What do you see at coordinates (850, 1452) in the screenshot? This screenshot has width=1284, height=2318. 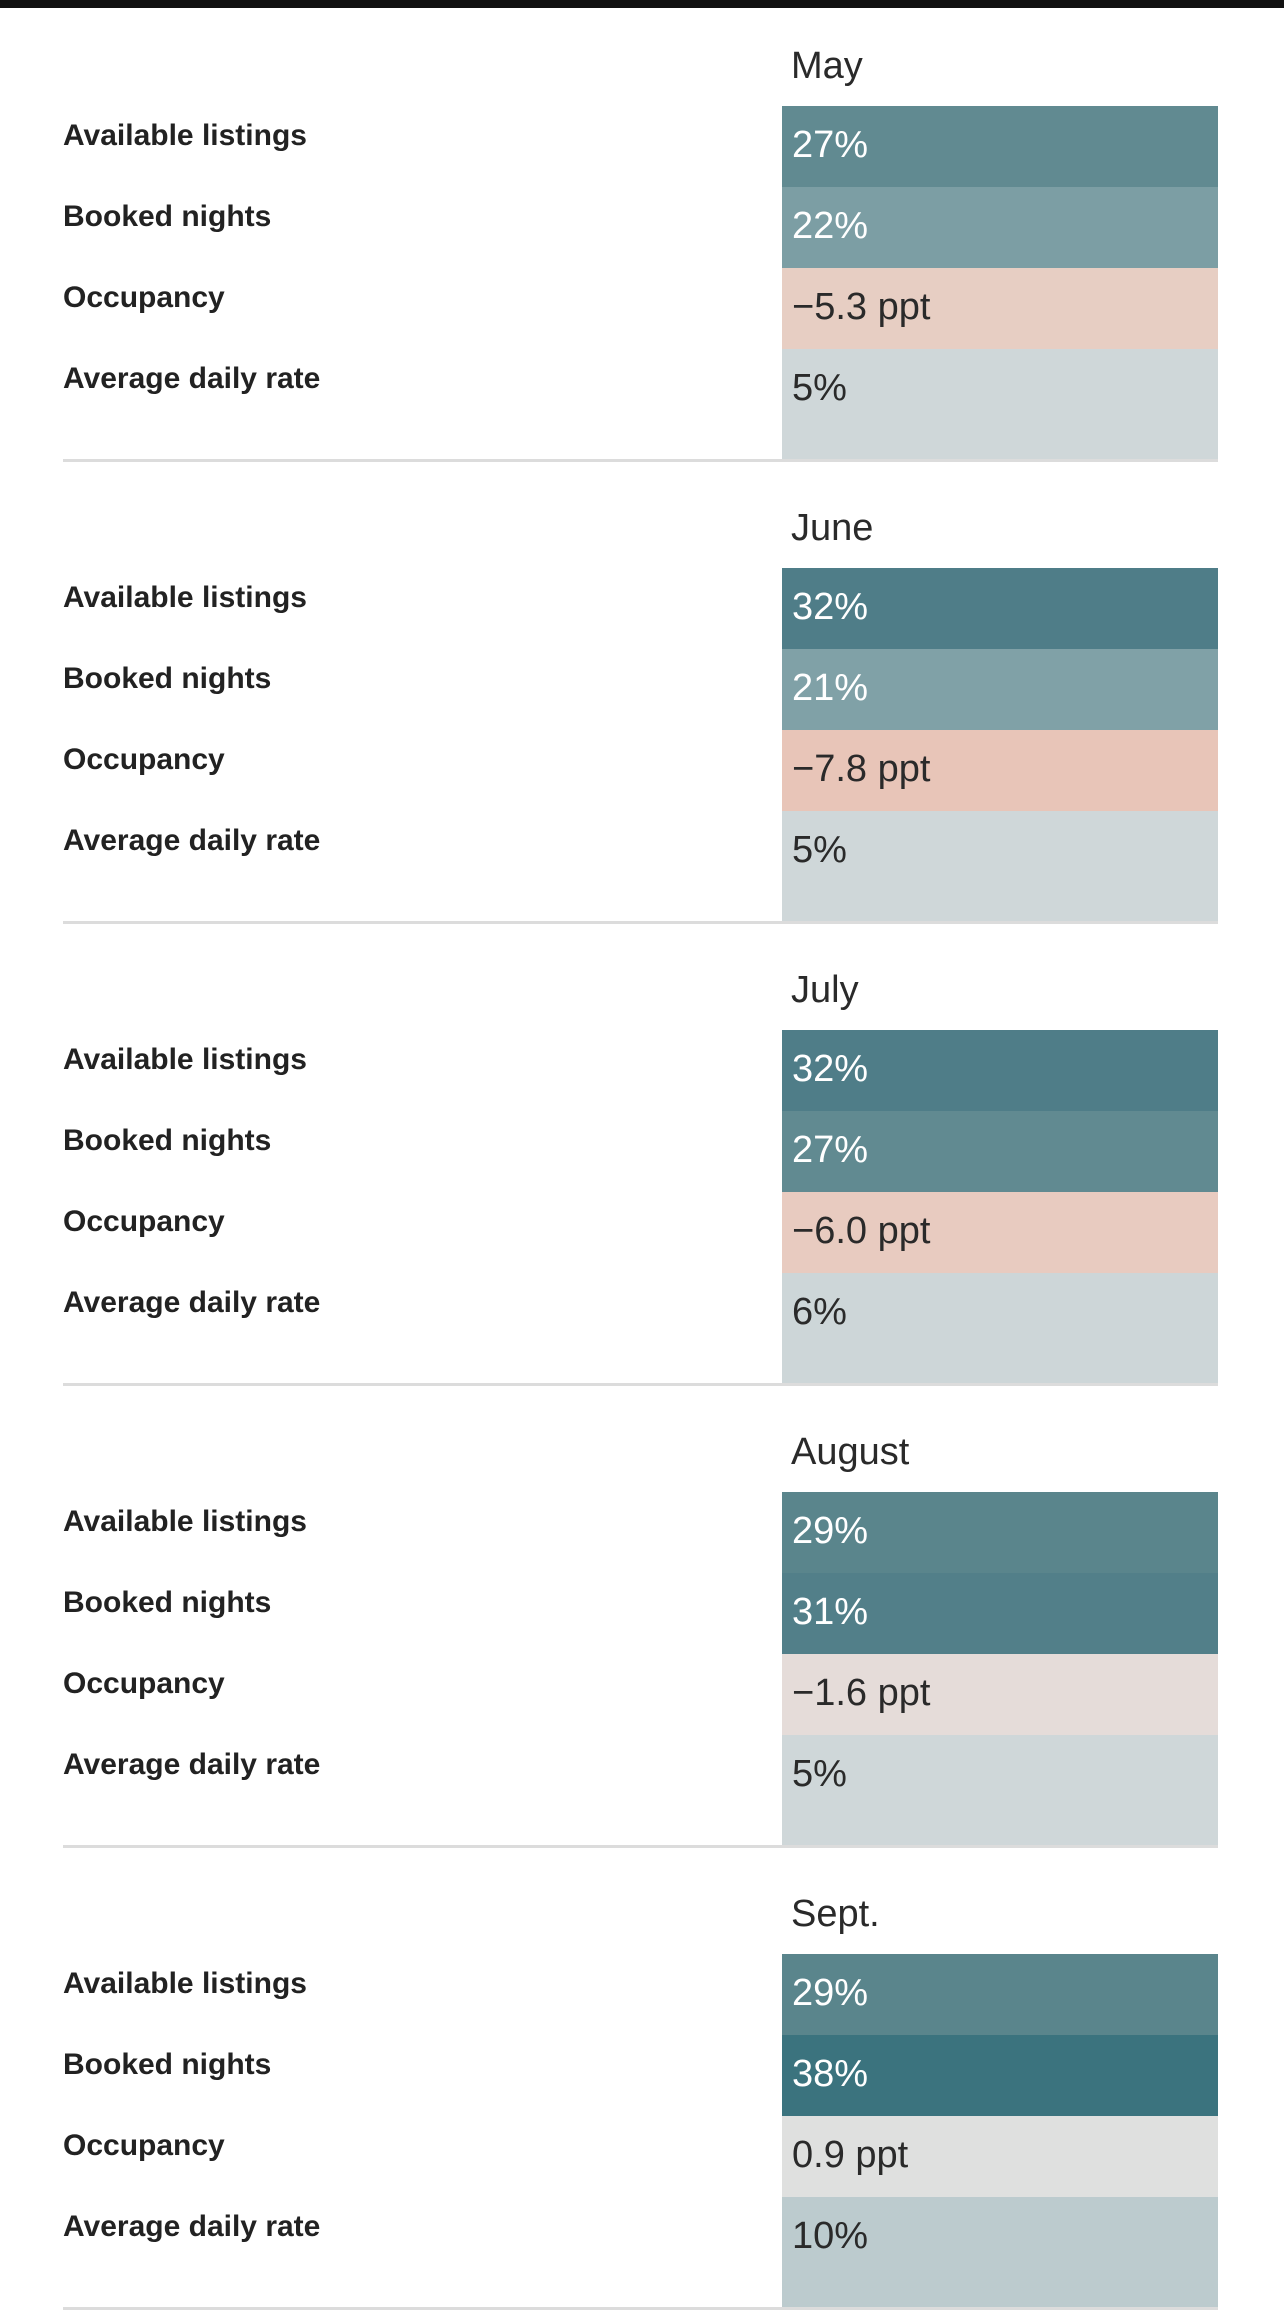 I see `month-title: August` at bounding box center [850, 1452].